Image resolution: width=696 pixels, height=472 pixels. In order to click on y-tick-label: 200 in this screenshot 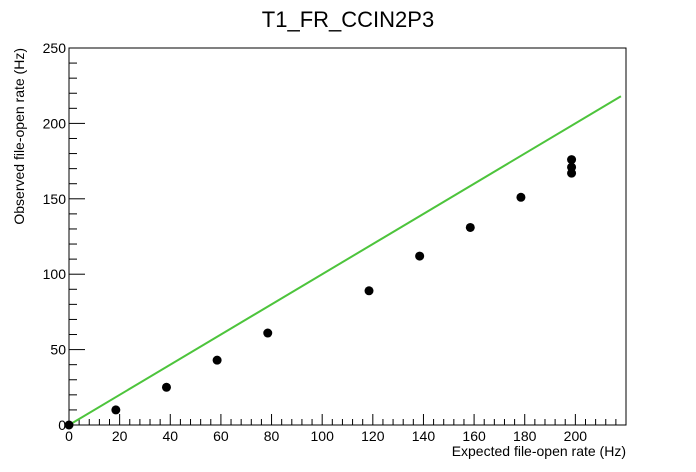, I will do `click(55, 123)`.